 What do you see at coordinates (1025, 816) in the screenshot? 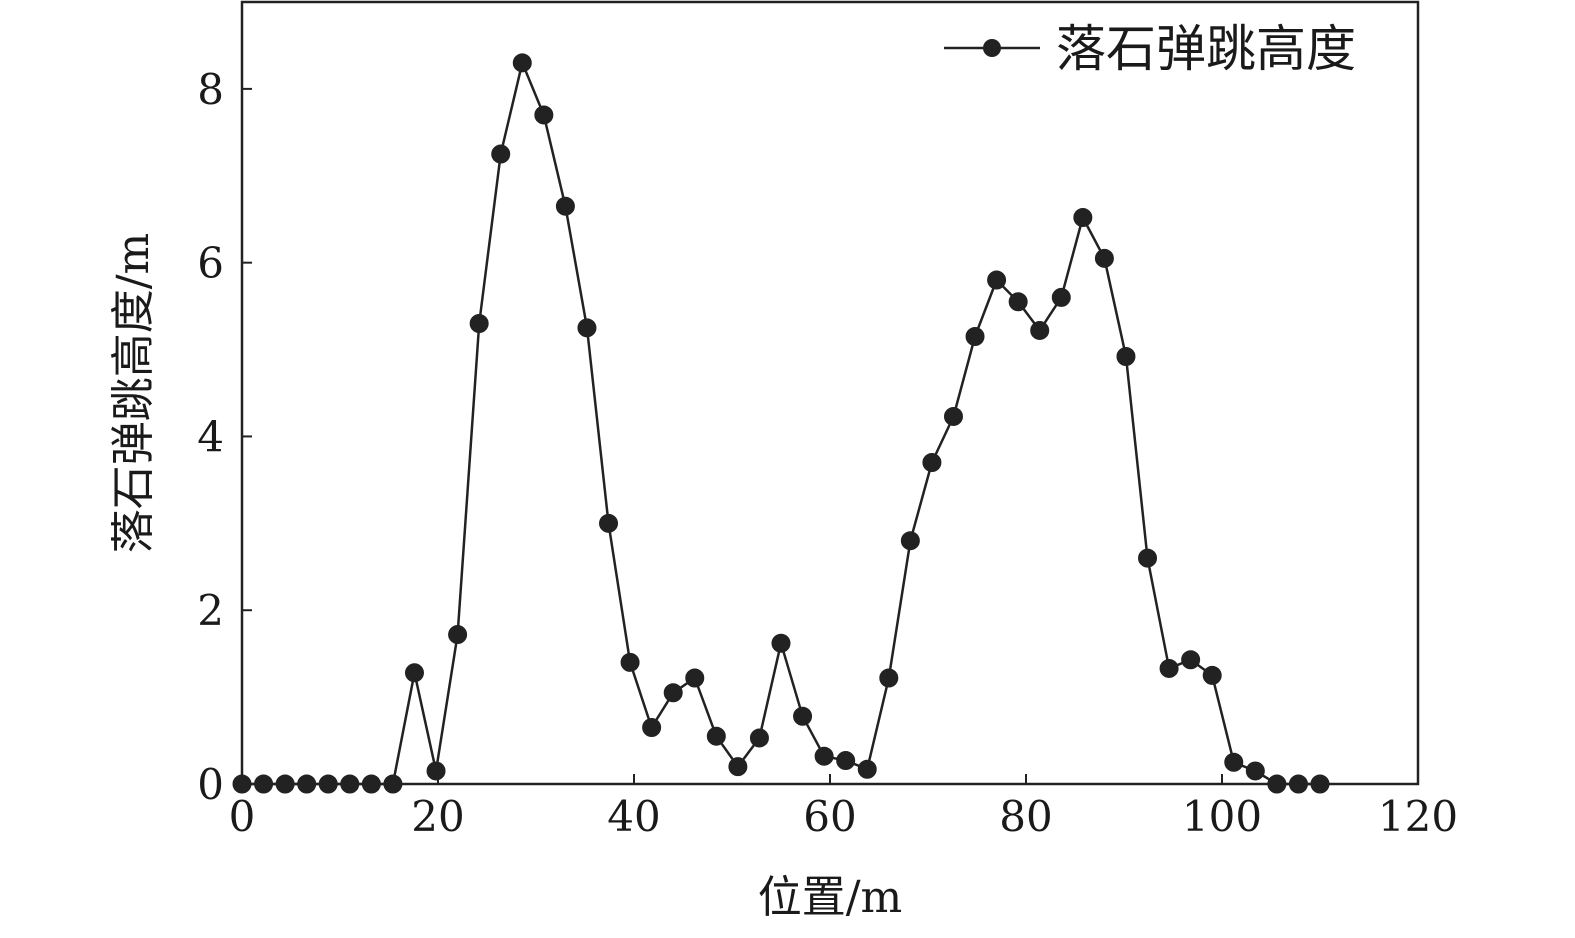
I see `x-tick-label: 80` at bounding box center [1025, 816].